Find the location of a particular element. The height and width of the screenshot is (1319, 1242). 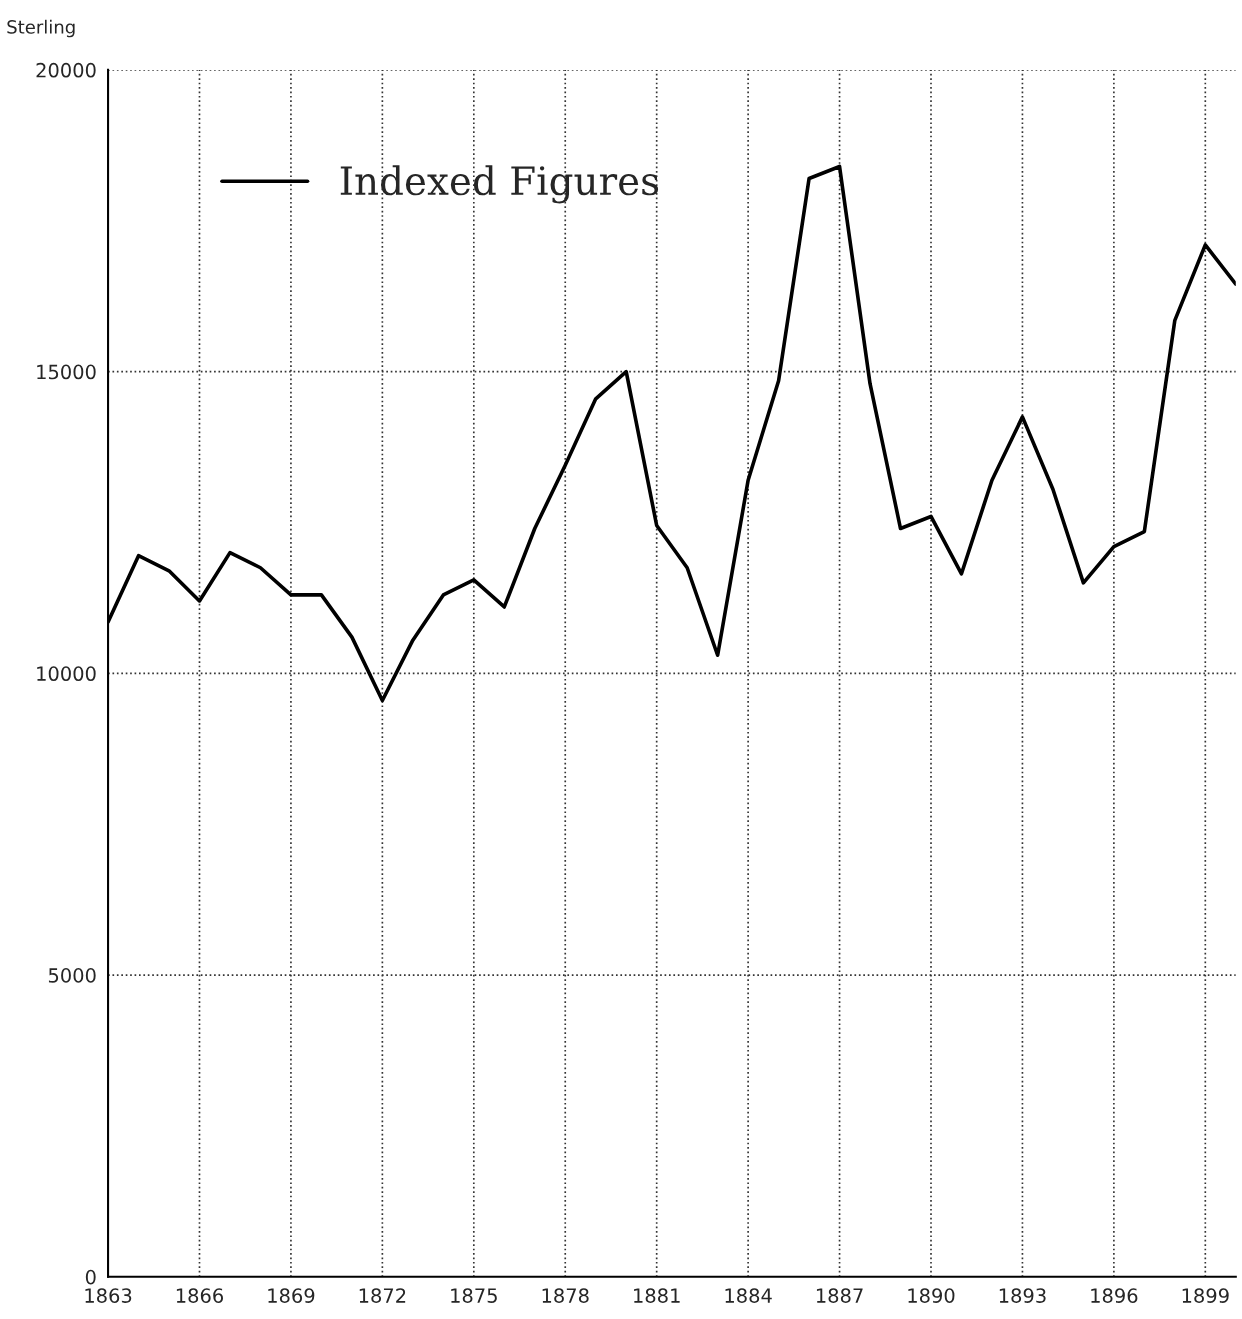

y-tick-label: 10000 is located at coordinates (66, 674).